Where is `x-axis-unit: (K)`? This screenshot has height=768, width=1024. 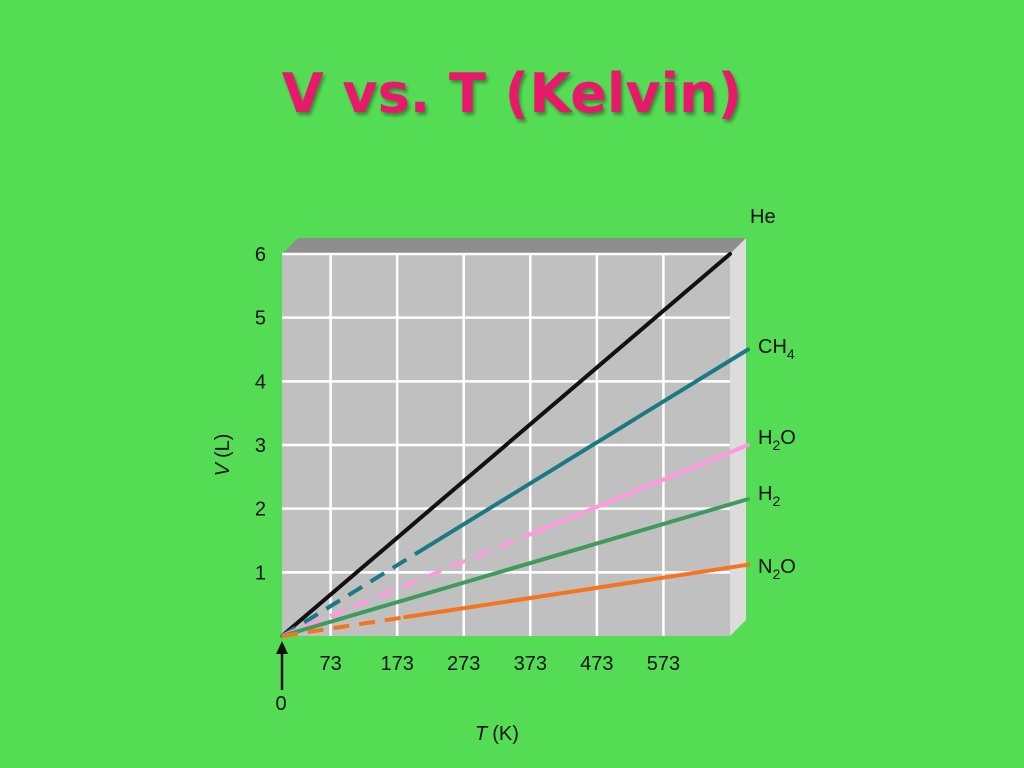 x-axis-unit: (K) is located at coordinates (505, 734).